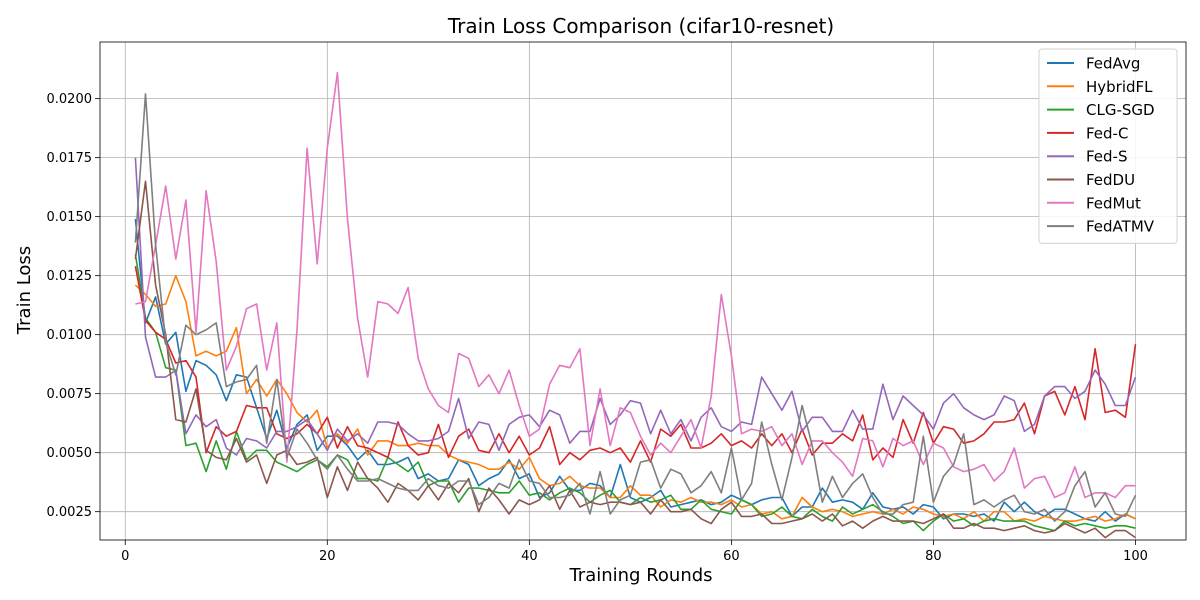 The image size is (1200, 600). I want to click on legend-label-fedavg: FedAvg, so click(1113, 64).